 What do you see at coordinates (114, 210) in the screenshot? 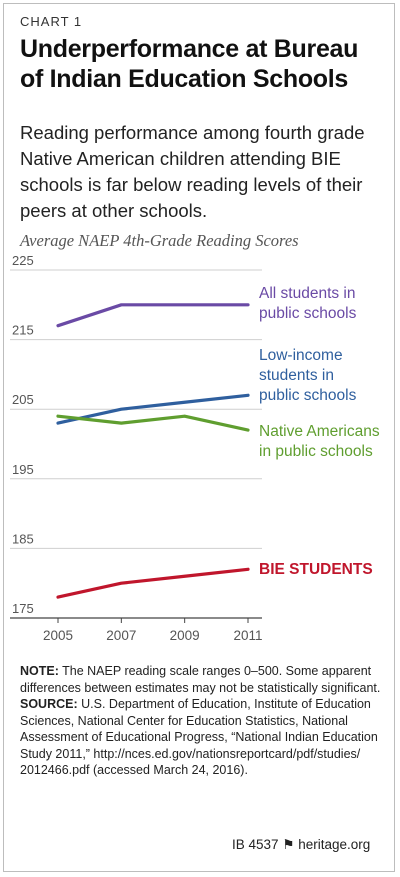
I see `subtitle-line-4: peers at other schools.` at bounding box center [114, 210].